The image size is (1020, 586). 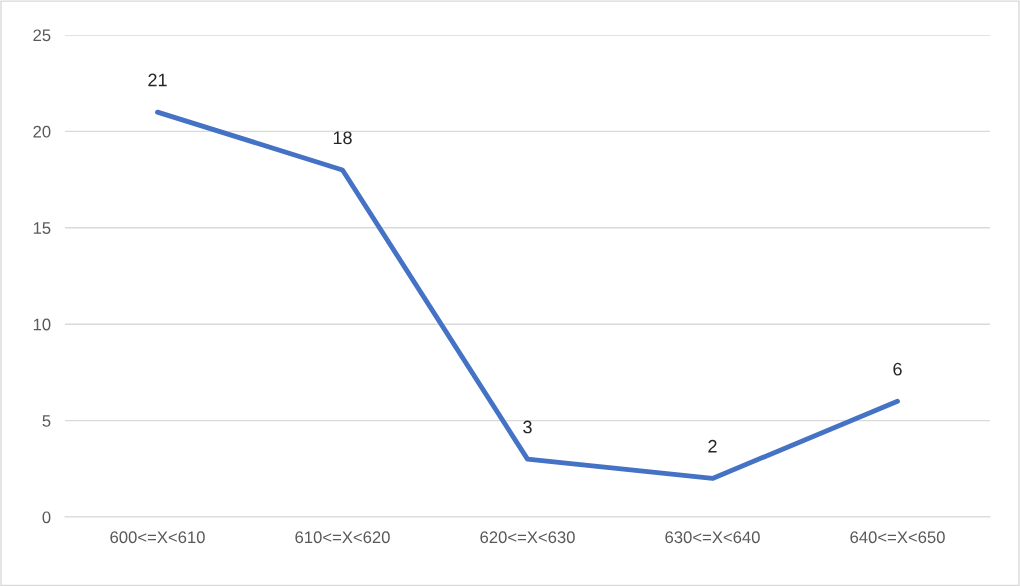 What do you see at coordinates (42, 35) in the screenshot?
I see `y-tick-label: 25` at bounding box center [42, 35].